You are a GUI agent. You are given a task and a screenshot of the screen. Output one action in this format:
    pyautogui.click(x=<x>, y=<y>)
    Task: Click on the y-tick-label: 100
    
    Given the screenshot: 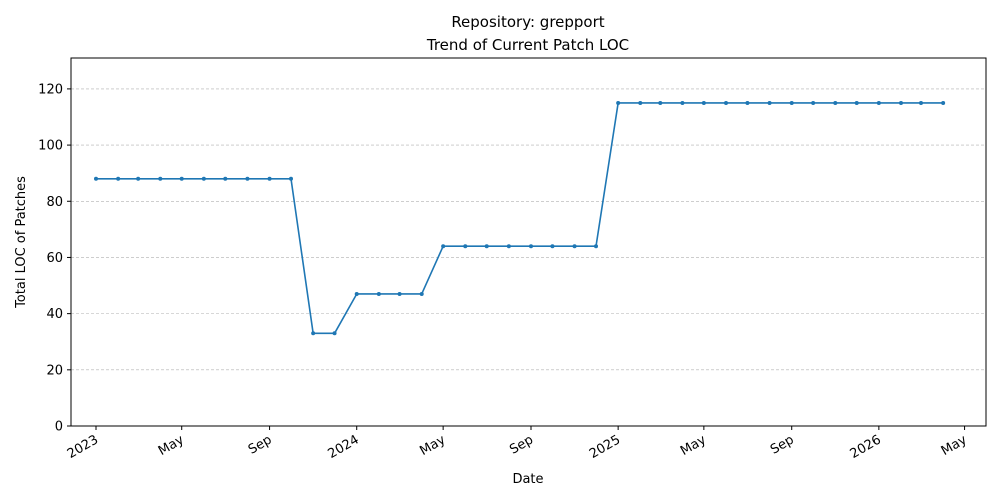 What is the action you would take?
    pyautogui.click(x=50, y=146)
    